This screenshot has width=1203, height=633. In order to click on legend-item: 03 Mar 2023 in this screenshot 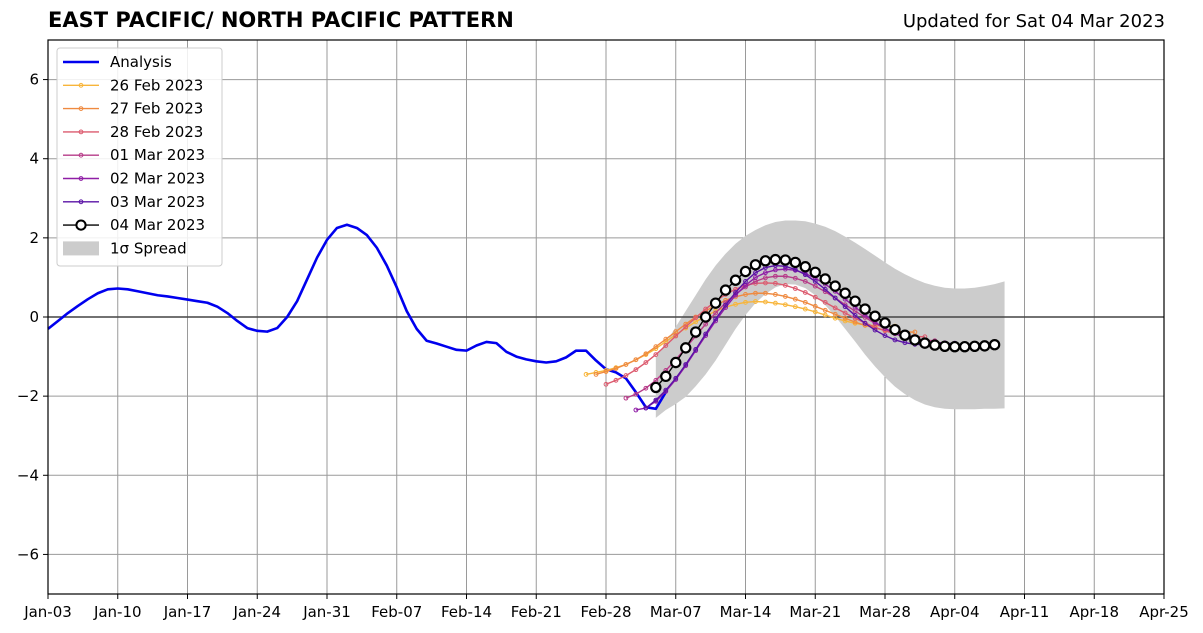, I will do `click(134, 202)`.